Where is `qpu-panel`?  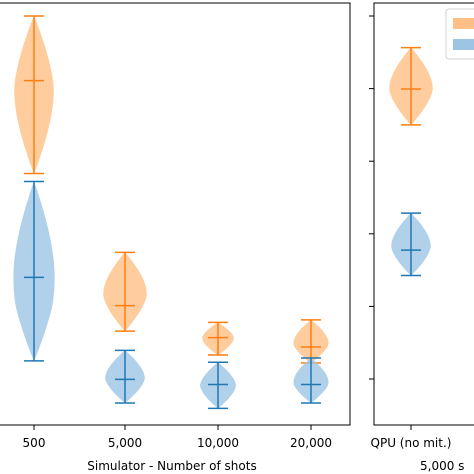 qpu-panel is located at coordinates (411, 161).